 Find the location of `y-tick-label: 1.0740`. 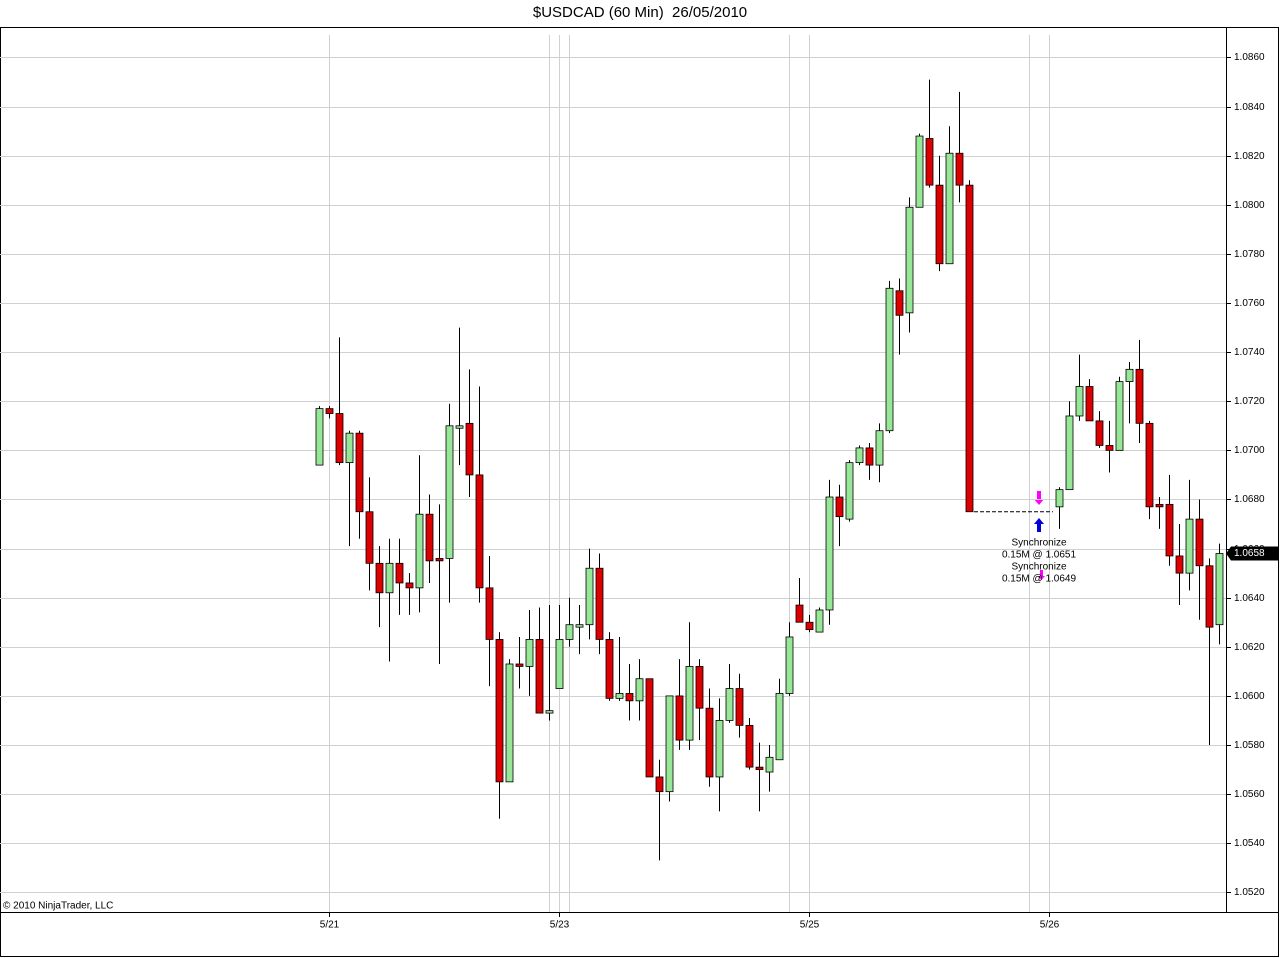

y-tick-label: 1.0740 is located at coordinates (1249, 352).